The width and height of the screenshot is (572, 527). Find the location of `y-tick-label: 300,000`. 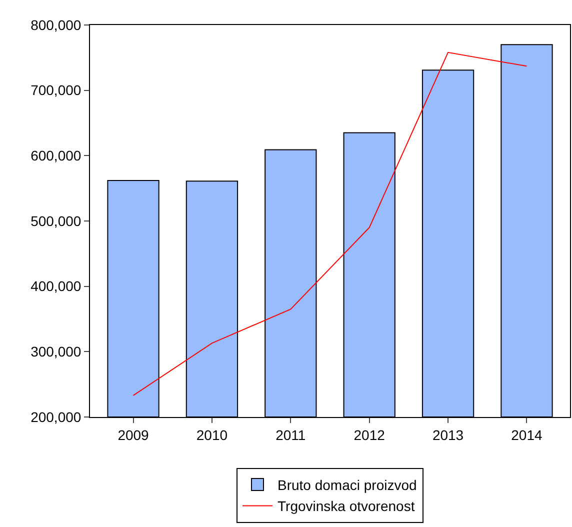

y-tick-label: 300,000 is located at coordinates (56, 352).